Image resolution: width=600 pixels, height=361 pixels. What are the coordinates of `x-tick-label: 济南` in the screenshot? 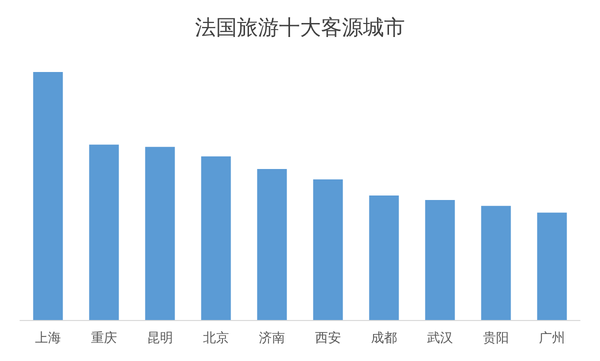 It's located at (272, 338).